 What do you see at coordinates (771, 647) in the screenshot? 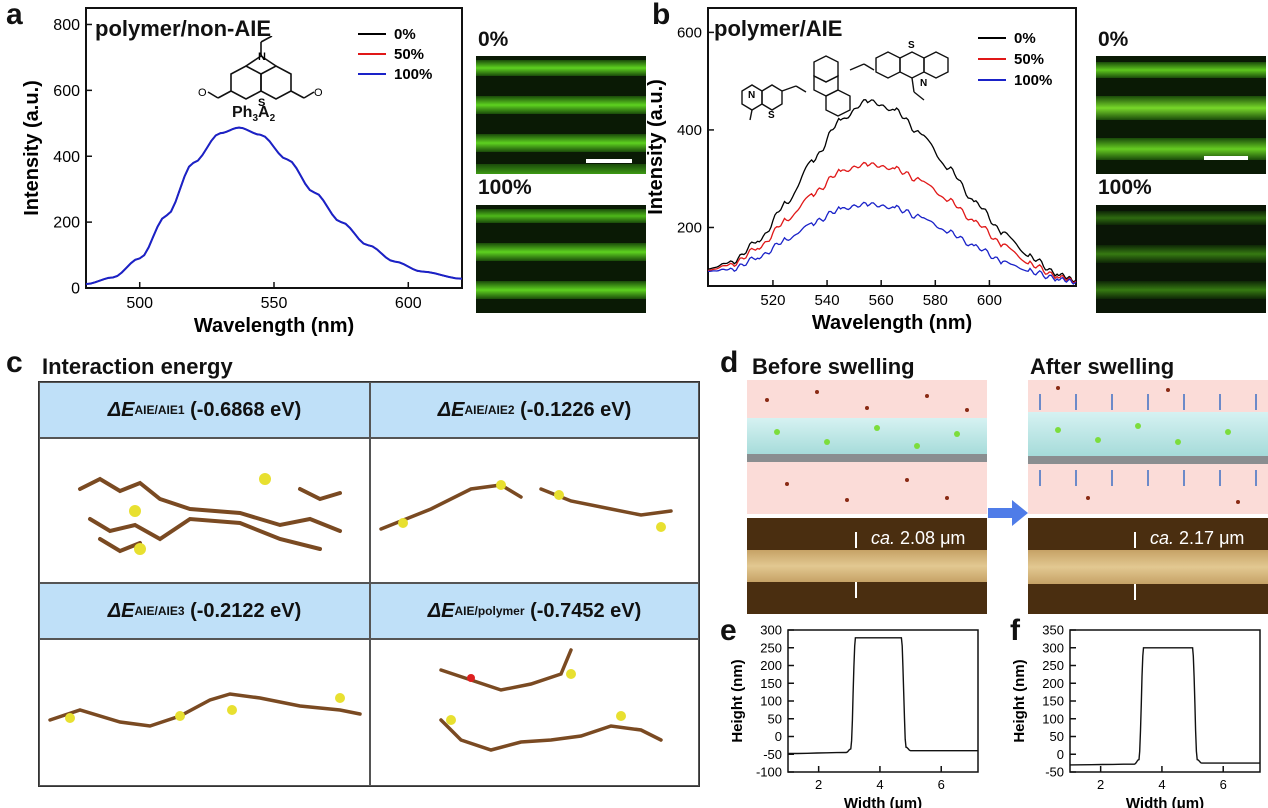
I see `y-tick-label: 250` at bounding box center [771, 647].